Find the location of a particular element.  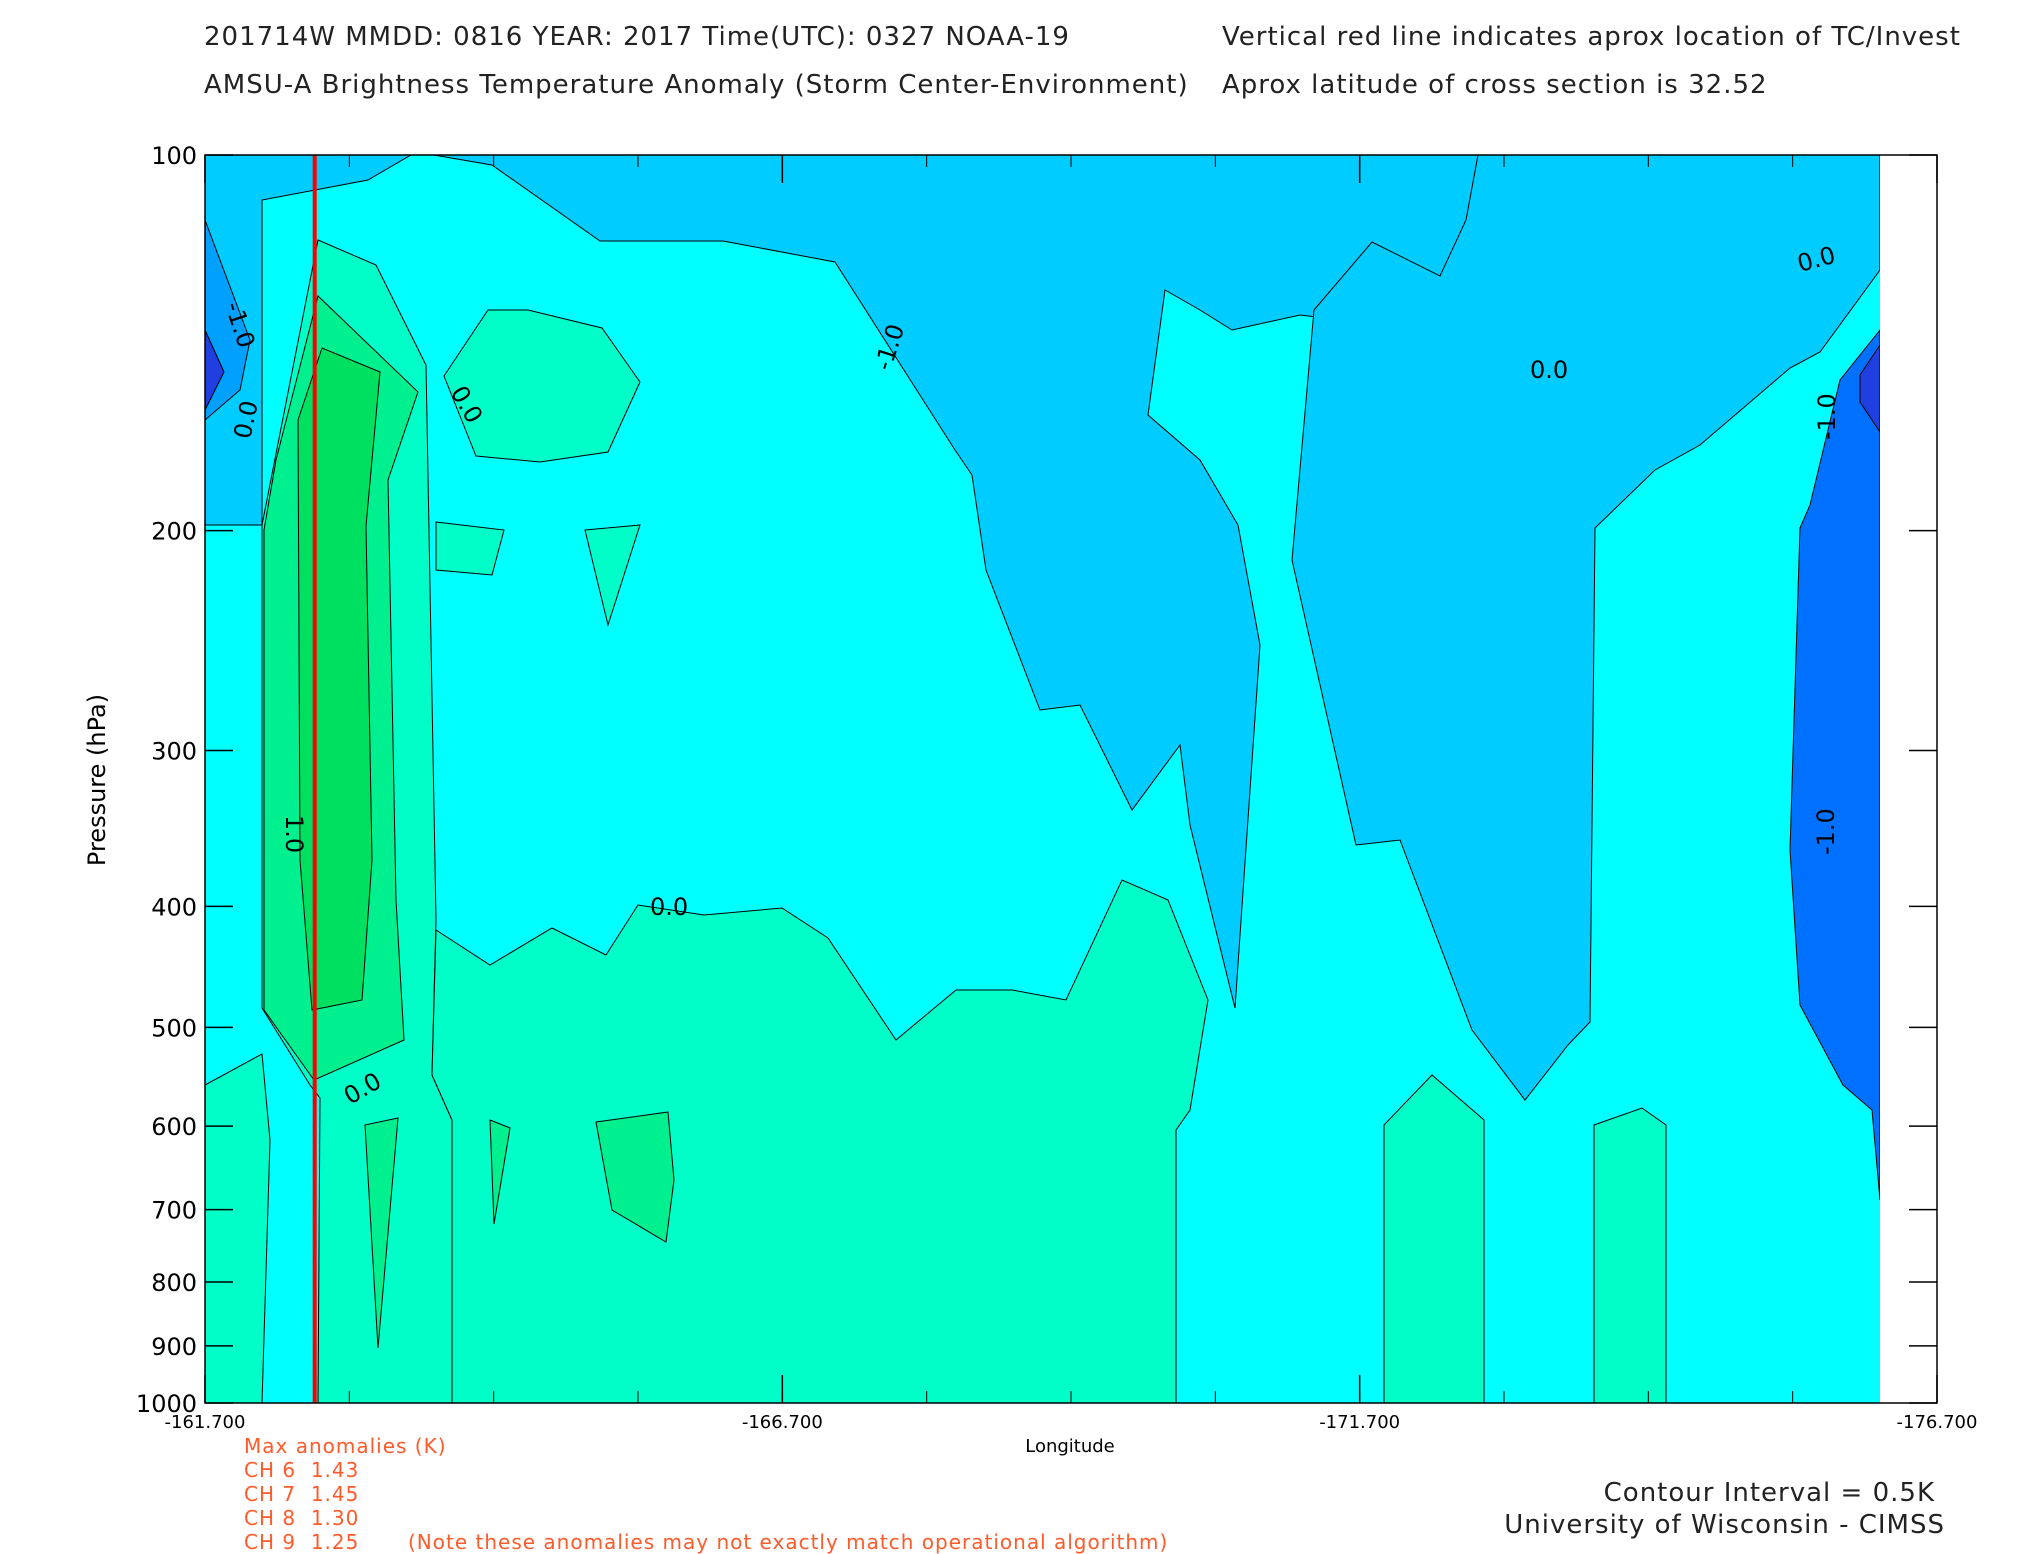

contour-band-lower-green-right1 is located at coordinates (1434, 1238).